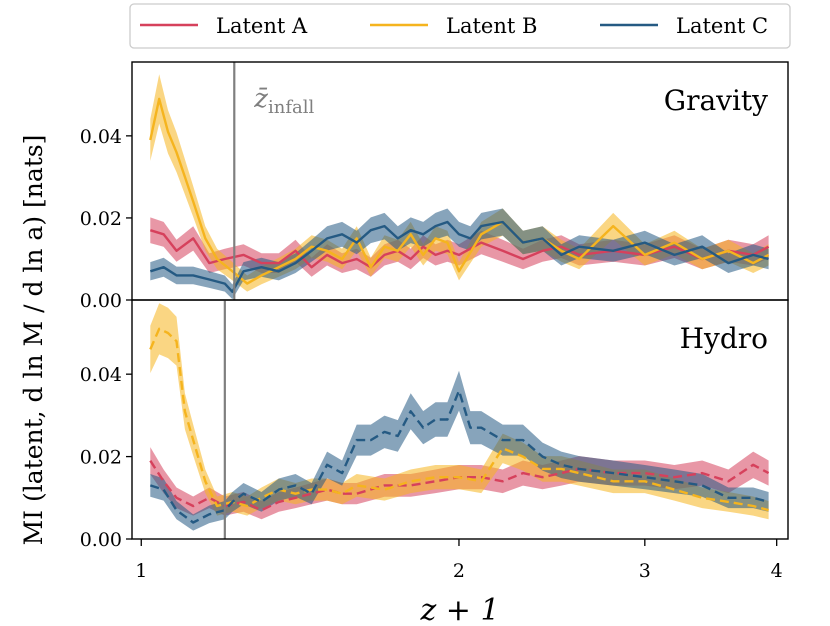  I want to click on legend-label-latent-c: Latent C, so click(722, 26).